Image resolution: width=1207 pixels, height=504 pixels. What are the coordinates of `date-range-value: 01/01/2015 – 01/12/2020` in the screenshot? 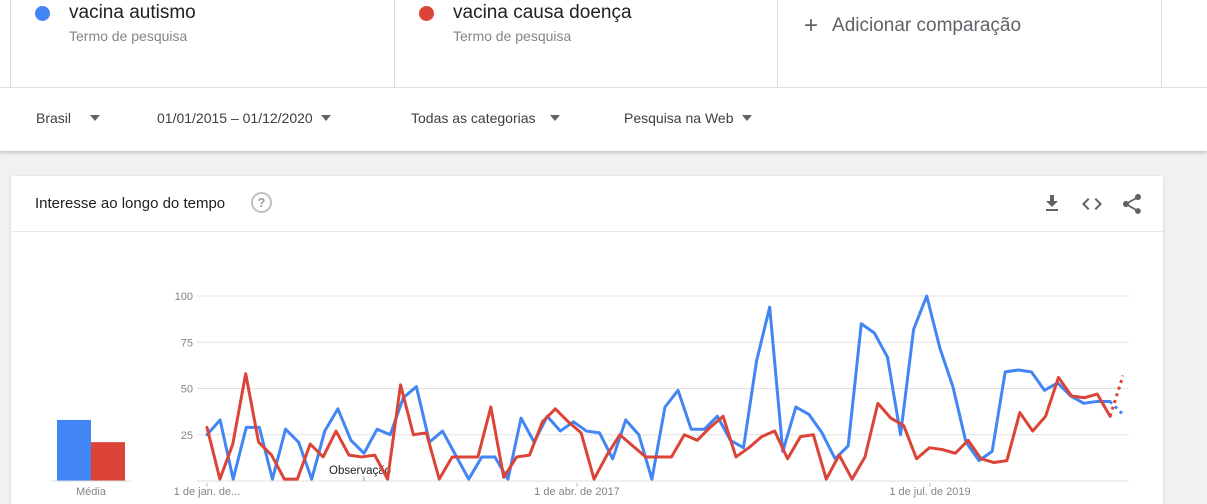 It's located at (235, 118).